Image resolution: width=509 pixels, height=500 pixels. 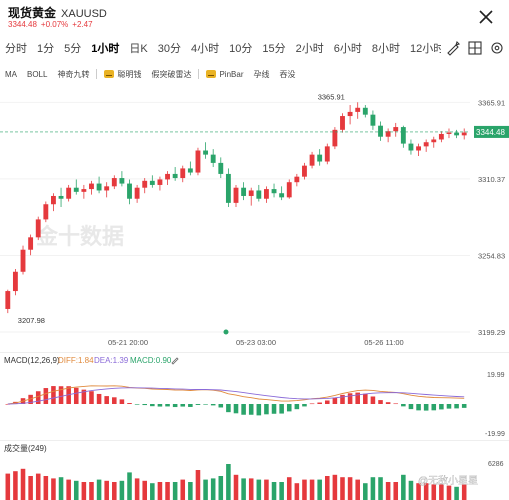 What do you see at coordinates (46, 49) in the screenshot?
I see `tab-timeframe: 1分` at bounding box center [46, 49].